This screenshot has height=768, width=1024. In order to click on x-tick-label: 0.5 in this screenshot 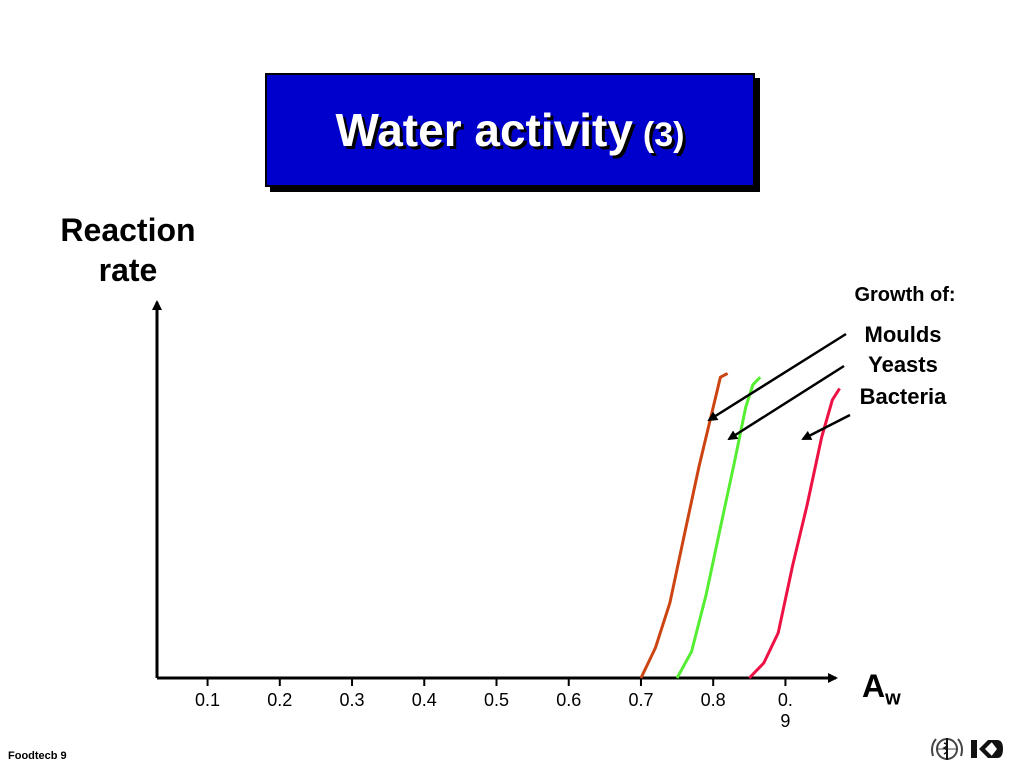, I will do `click(496, 700)`.